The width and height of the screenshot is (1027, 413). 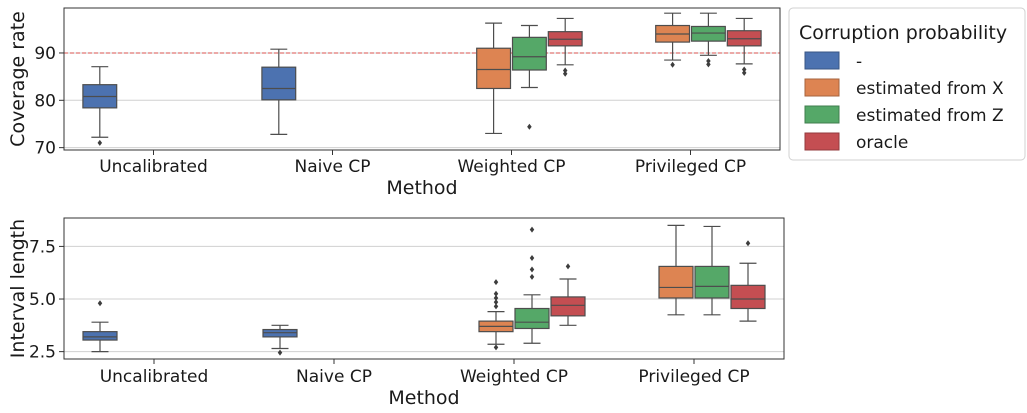 I want to click on y-axis-label: Coverage rate, so click(x=18, y=79).